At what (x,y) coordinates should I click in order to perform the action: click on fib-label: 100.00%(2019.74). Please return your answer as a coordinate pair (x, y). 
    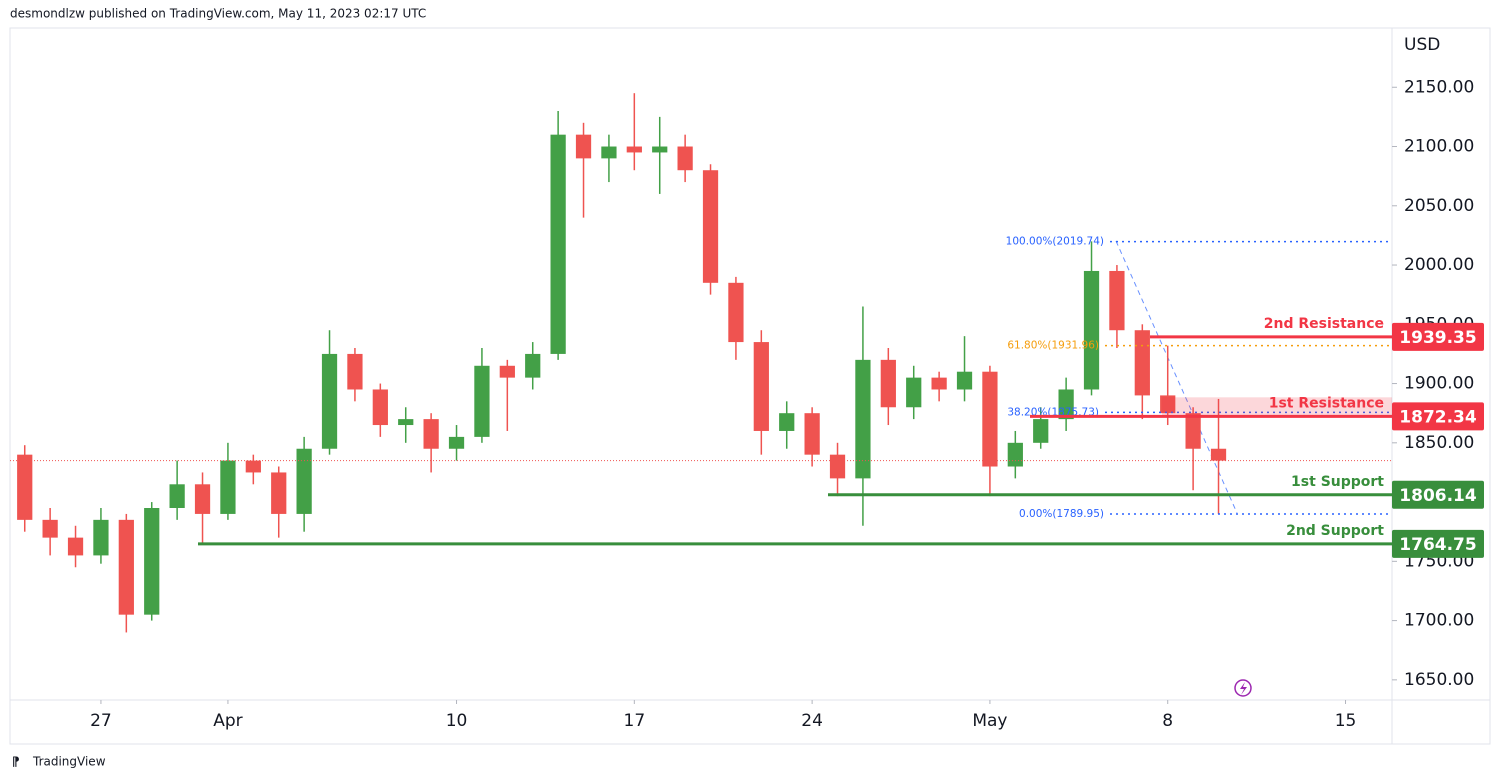
    Looking at the image, I should click on (1055, 242).